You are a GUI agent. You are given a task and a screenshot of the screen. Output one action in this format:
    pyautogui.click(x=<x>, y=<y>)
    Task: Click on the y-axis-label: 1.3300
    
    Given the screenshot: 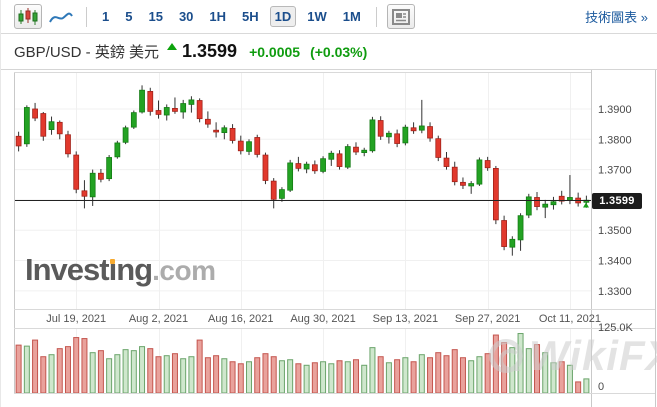 What is the action you would take?
    pyautogui.click(x=615, y=292)
    